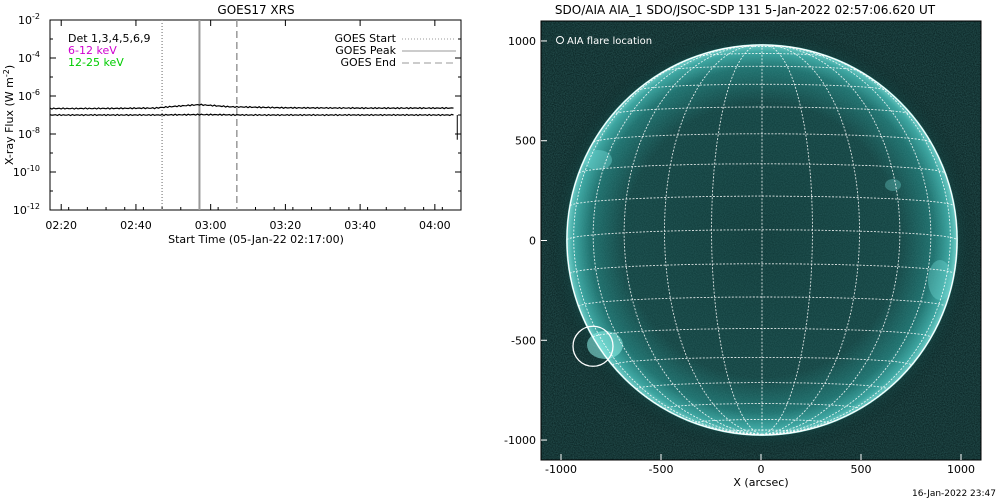  Describe the element at coordinates (760, 482) in the screenshot. I see `aia-xlabel: X (arcsec)` at that location.